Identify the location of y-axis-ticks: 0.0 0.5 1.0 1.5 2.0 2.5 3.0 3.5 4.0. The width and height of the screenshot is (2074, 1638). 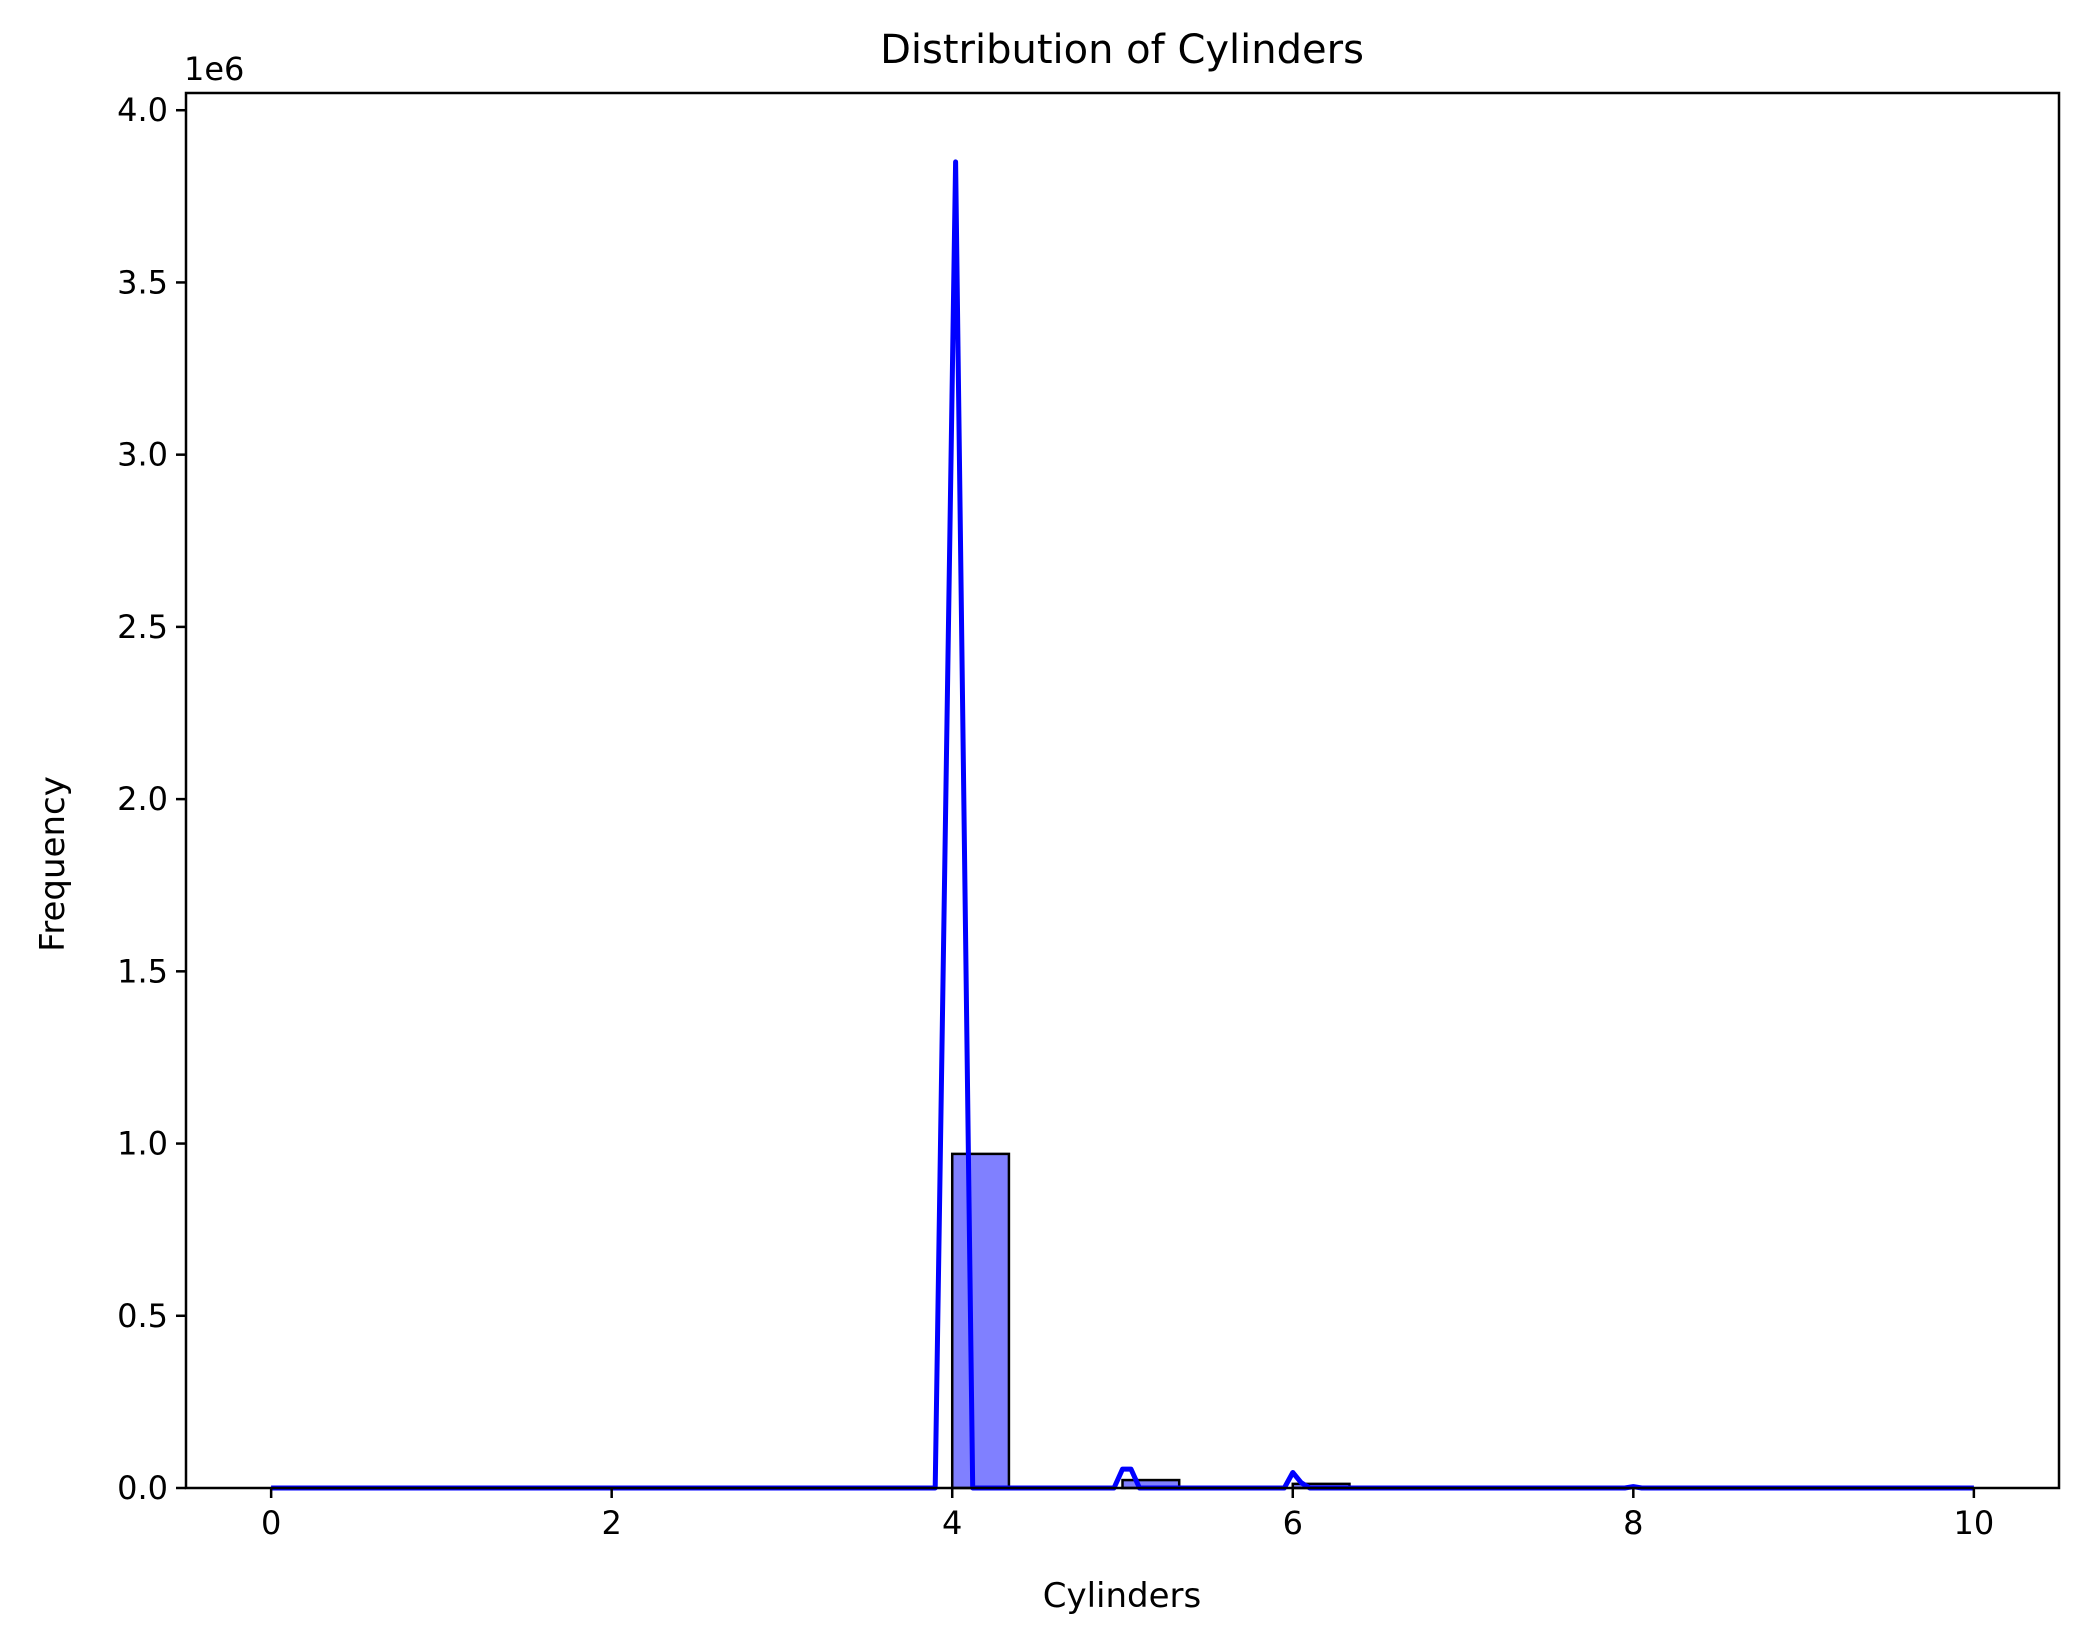
(151, 799).